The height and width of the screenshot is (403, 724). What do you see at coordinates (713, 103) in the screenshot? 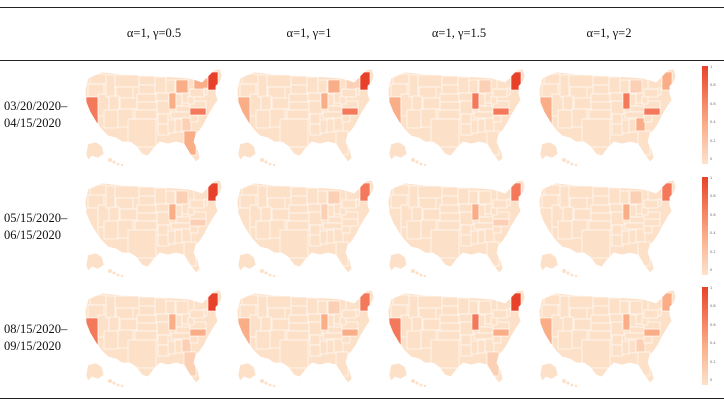
I see `colorbar-tick-label: 0.6` at bounding box center [713, 103].